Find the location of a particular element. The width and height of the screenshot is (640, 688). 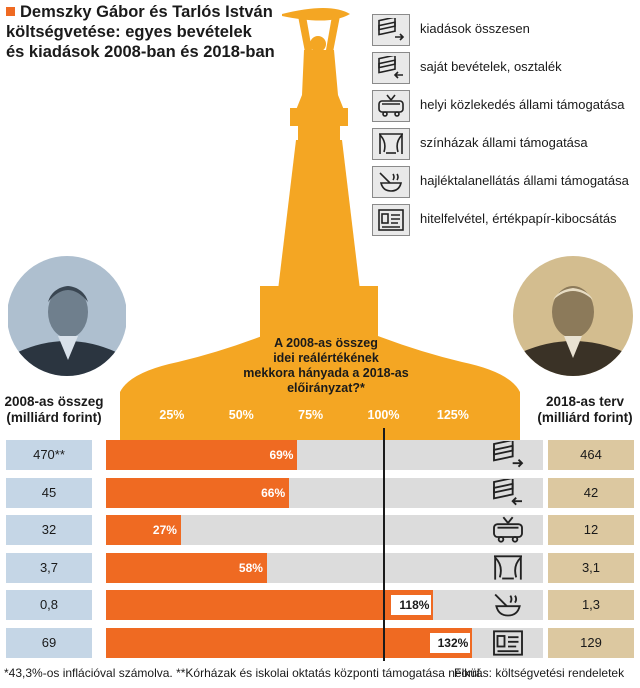

legend-item-theaters: színházak állami támogatása is located at coordinates (506, 144).